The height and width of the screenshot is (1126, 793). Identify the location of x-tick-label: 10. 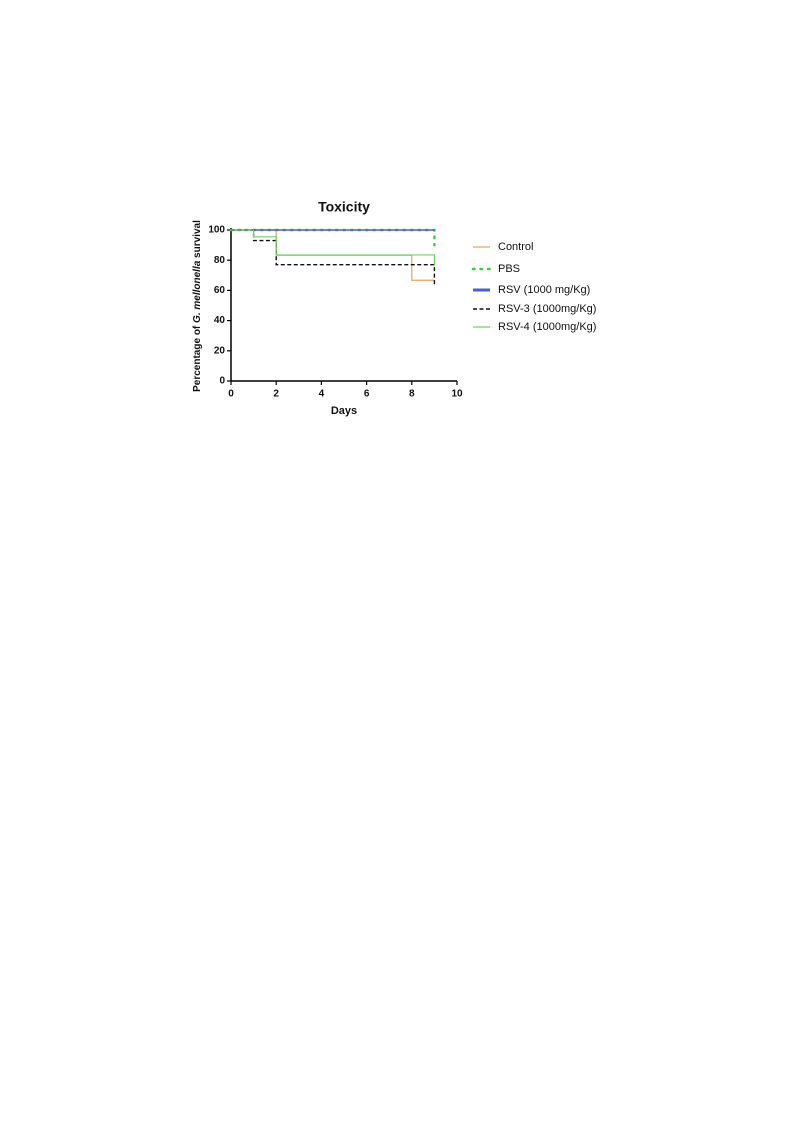
(457, 394).